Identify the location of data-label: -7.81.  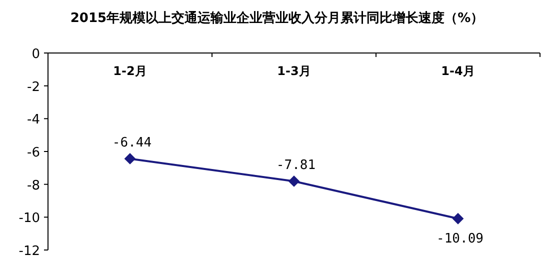
(296, 166).